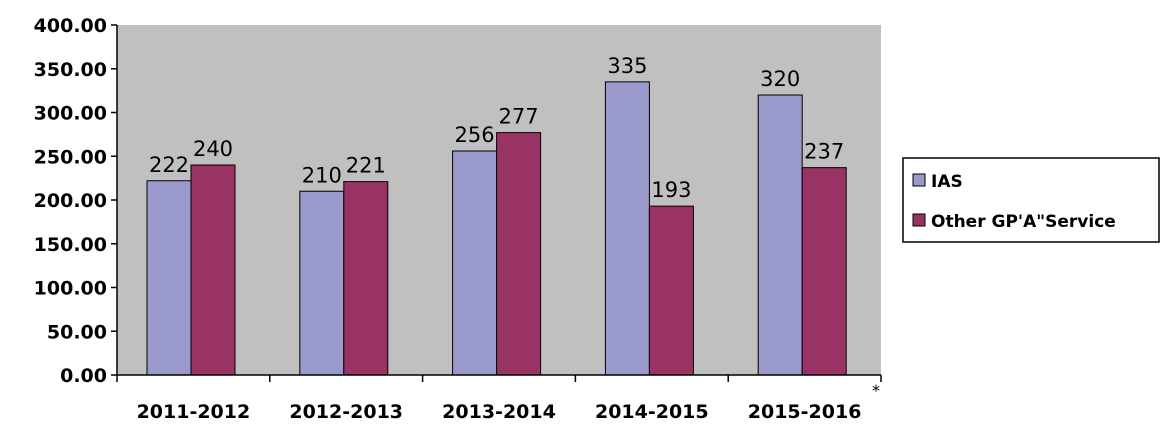 The image size is (1173, 432). What do you see at coordinates (169, 278) in the screenshot?
I see `bar-s0-c0` at bounding box center [169, 278].